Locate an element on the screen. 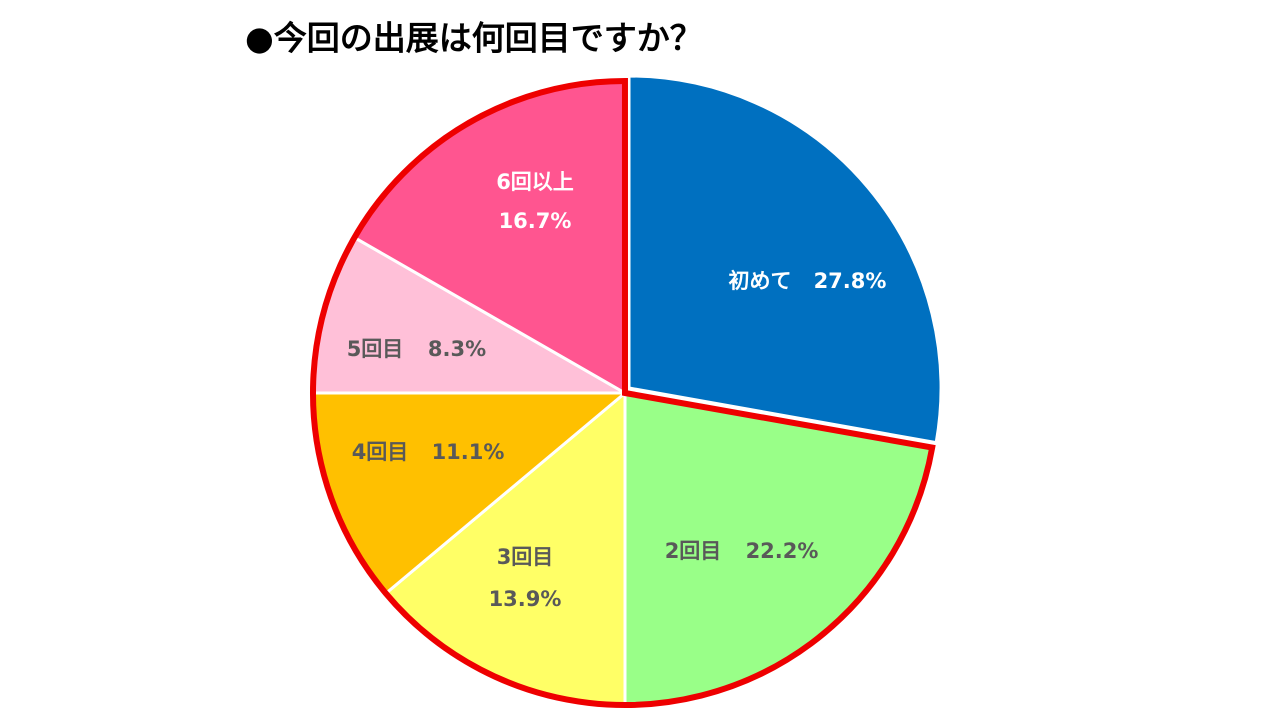 The image size is (1280, 724). slice-name-label: 5回目 is located at coordinates (375, 349).